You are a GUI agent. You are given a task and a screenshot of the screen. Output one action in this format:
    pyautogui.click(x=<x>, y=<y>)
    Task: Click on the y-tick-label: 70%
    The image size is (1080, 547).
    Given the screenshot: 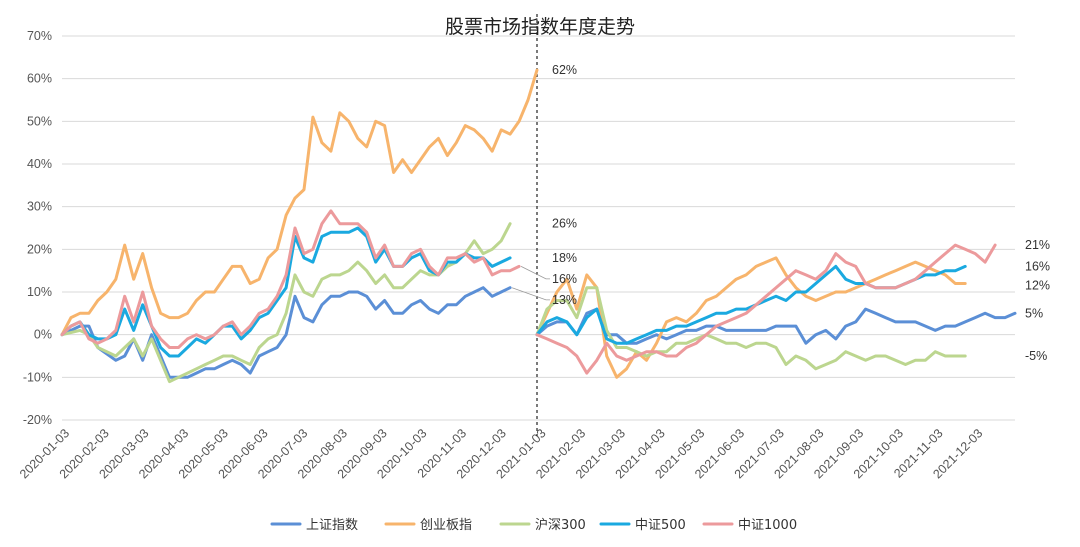 What is the action you would take?
    pyautogui.click(x=39, y=36)
    